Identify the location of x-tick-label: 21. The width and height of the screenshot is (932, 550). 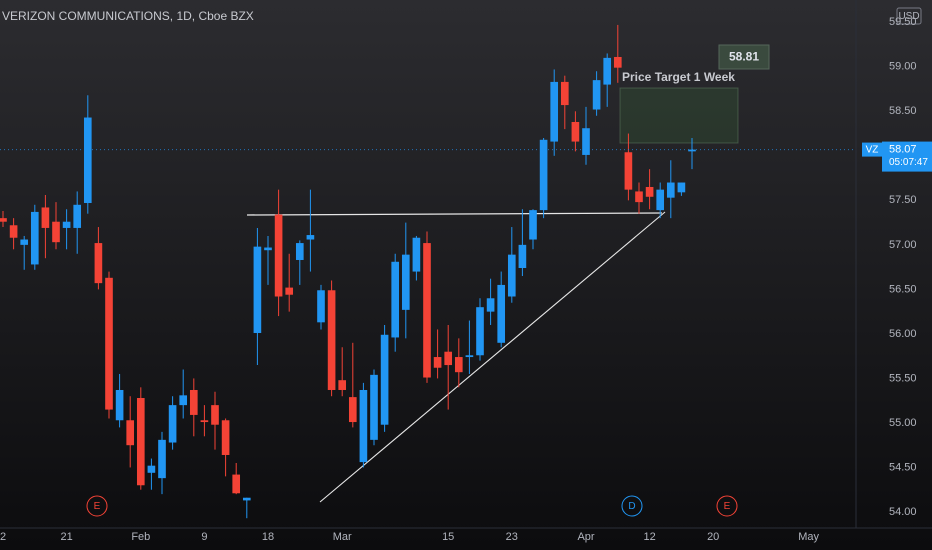
(66, 537).